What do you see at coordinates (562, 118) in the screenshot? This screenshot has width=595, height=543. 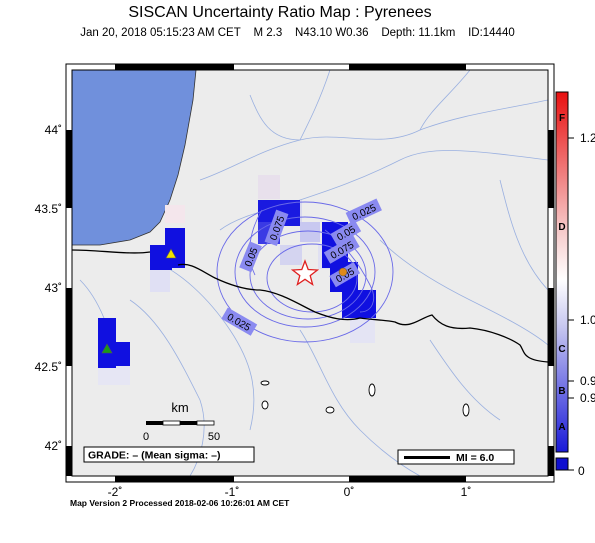 I see `colorbar-letter: F` at bounding box center [562, 118].